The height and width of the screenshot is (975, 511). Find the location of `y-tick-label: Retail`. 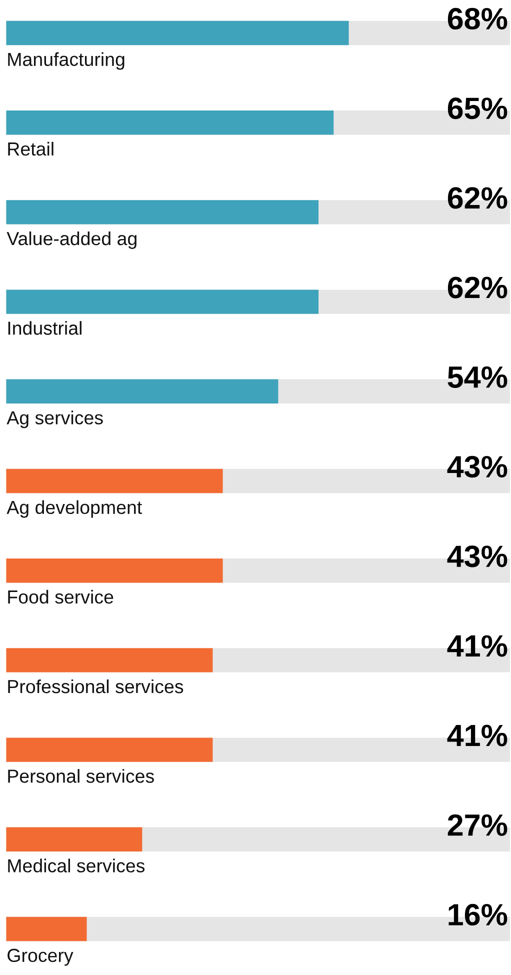

y-tick-label: Retail is located at coordinates (31, 149).